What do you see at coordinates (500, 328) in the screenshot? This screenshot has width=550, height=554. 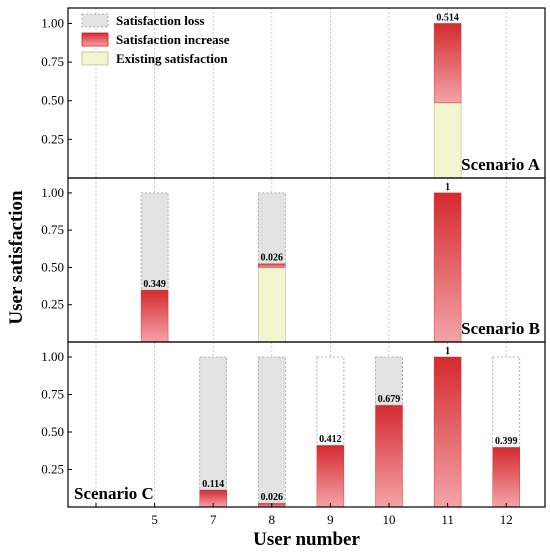 I see `scenario-label: Scenario B` at bounding box center [500, 328].